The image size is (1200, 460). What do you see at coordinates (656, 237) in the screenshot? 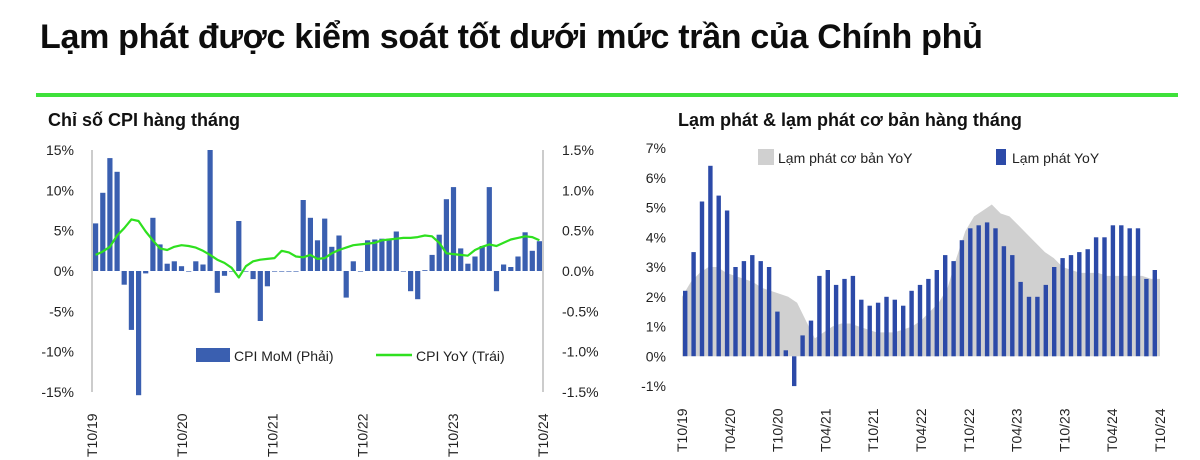
I see `y-tick-label: 4%` at bounding box center [656, 237].